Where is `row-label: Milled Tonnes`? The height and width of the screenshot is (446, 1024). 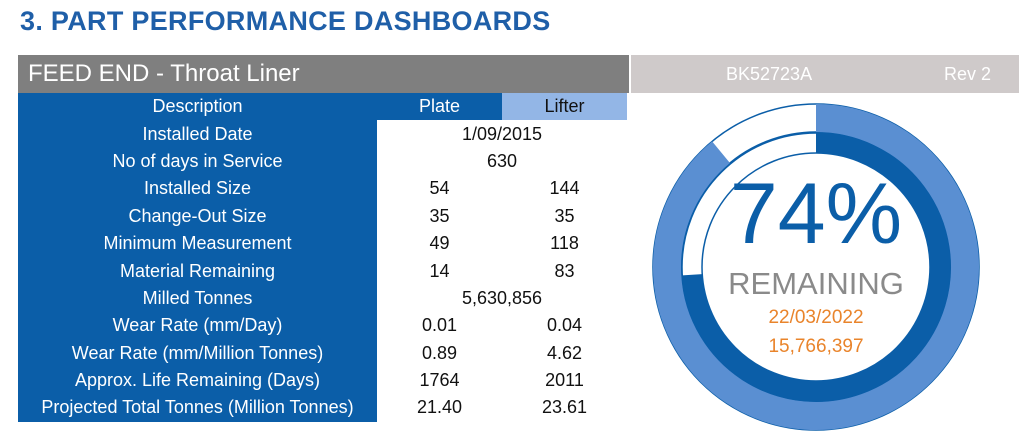 row-label: Milled Tonnes is located at coordinates (197, 298).